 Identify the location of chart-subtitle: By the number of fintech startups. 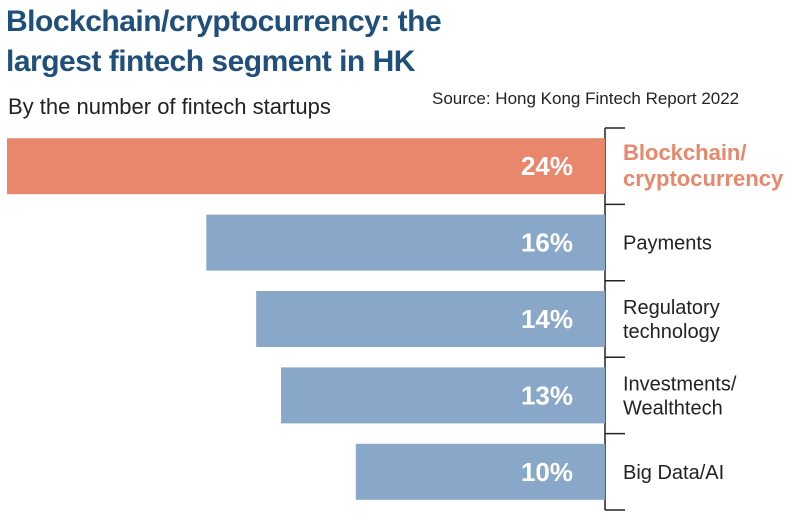
(169, 106).